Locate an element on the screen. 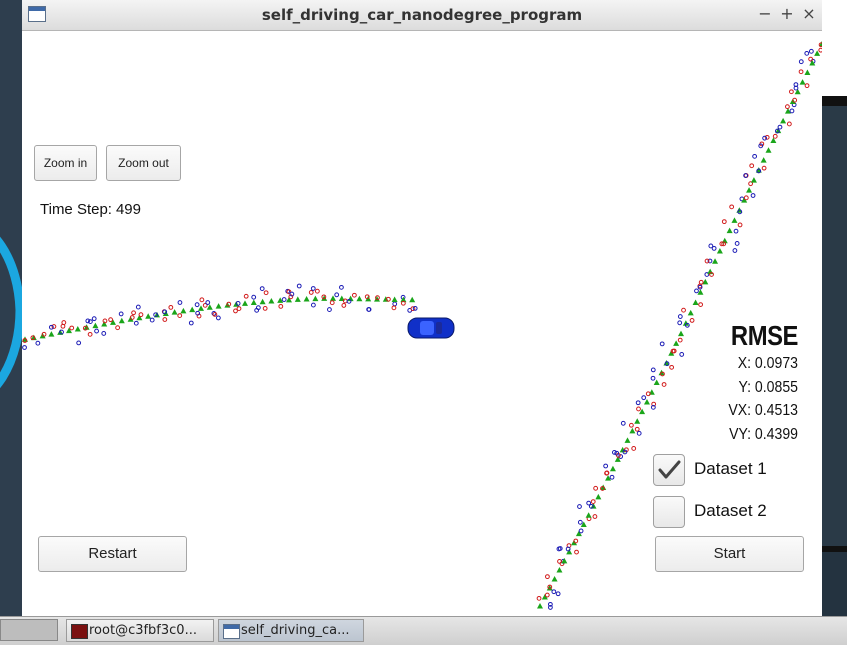 This screenshot has width=847, height=645. minimize-button: − is located at coordinates (765, 13).